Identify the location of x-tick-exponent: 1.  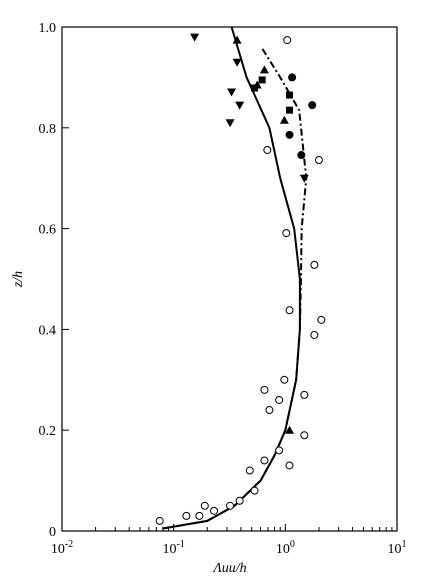
(404, 544).